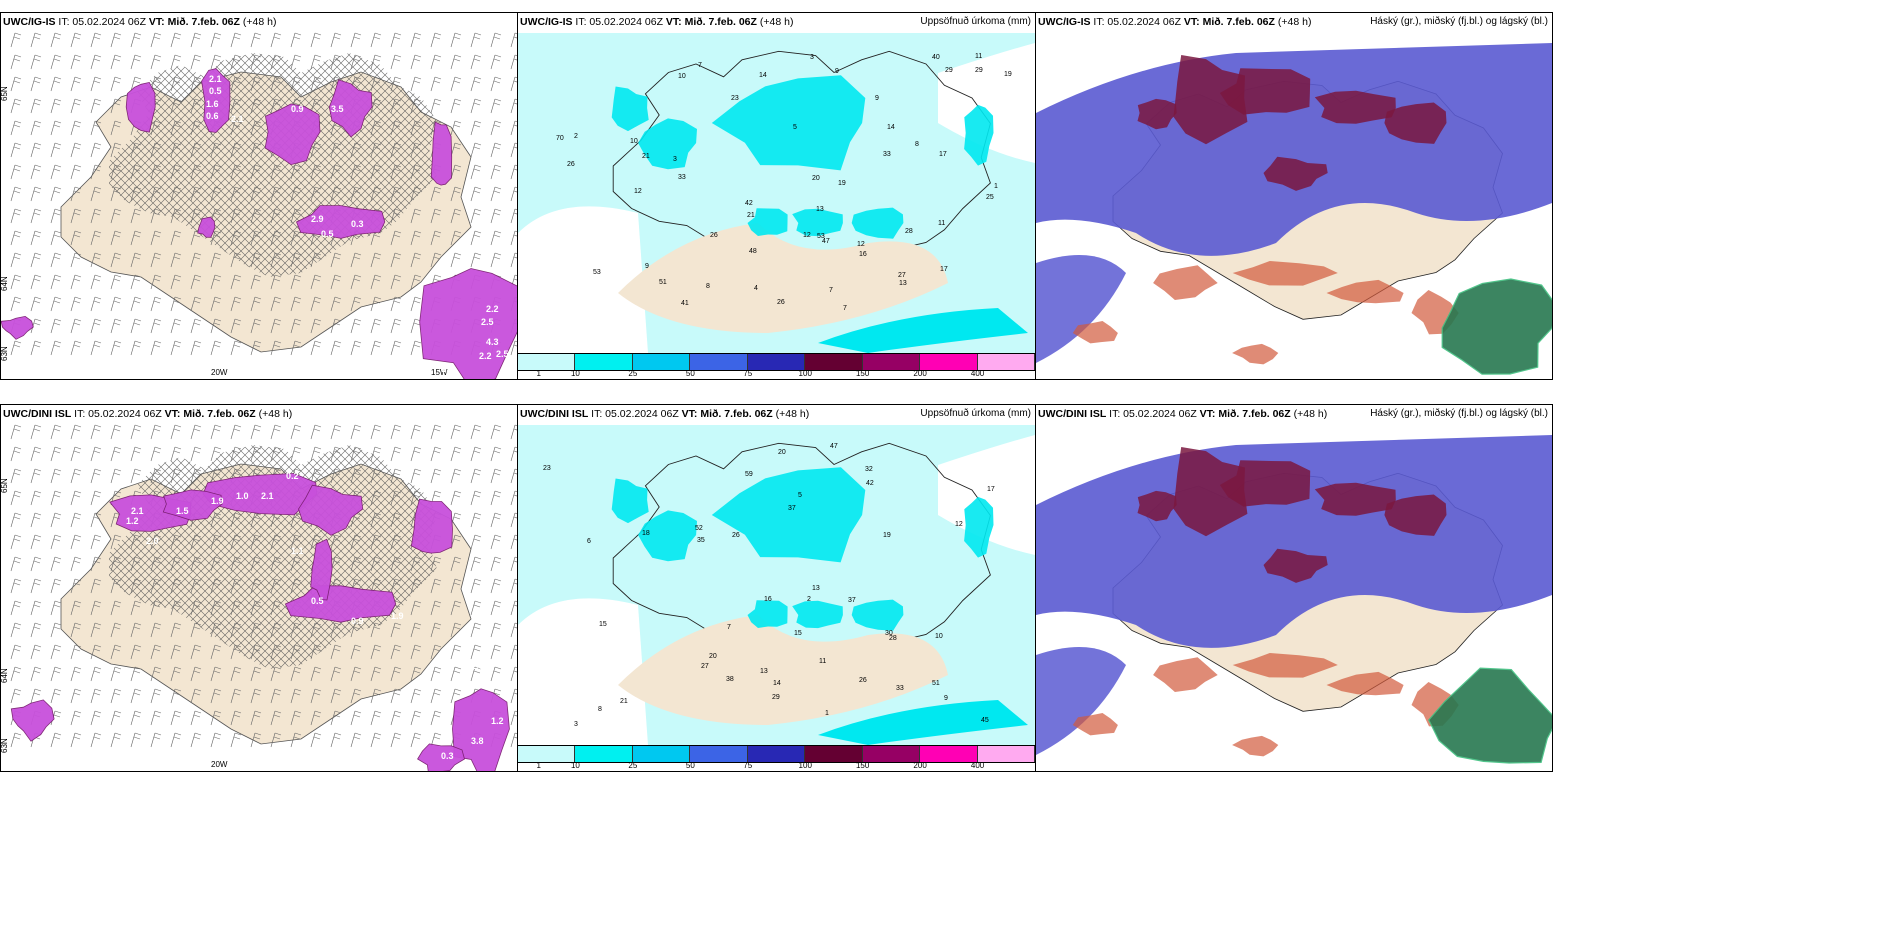  What do you see at coordinates (634, 141) in the screenshot?
I see `precip-value: 10` at bounding box center [634, 141].